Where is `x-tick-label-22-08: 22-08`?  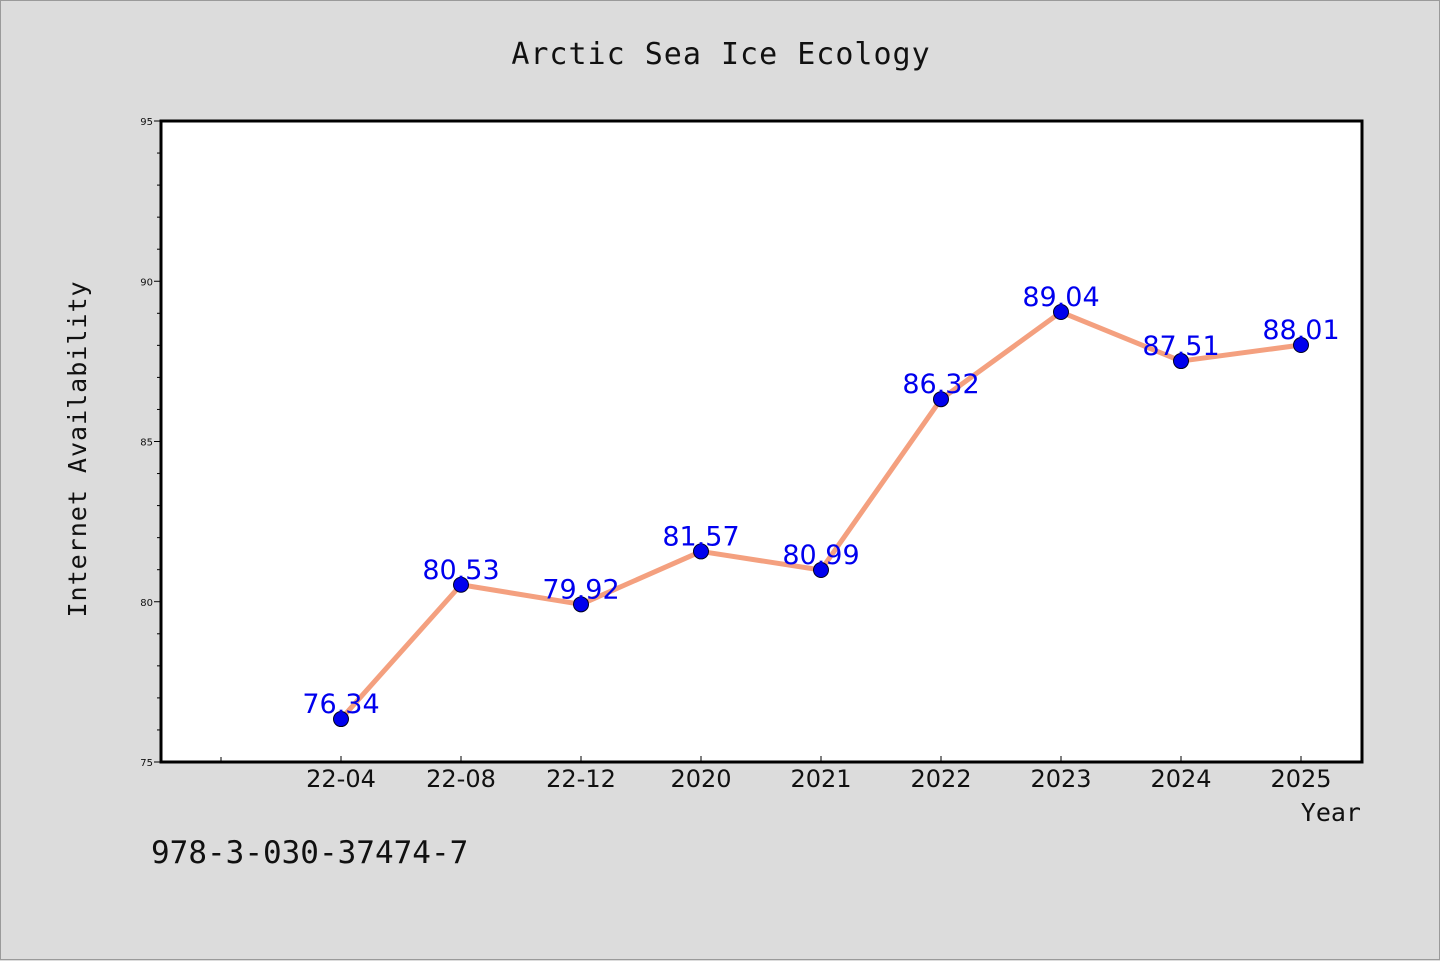 x-tick-label-22-08: 22-08 is located at coordinates (461, 779).